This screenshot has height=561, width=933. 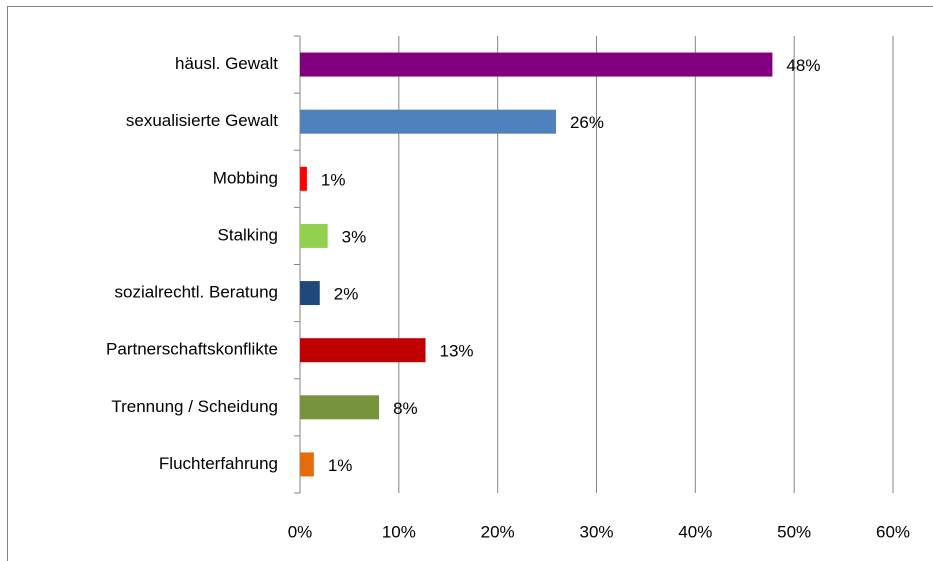 I want to click on data-label: 2%, so click(x=346, y=294).